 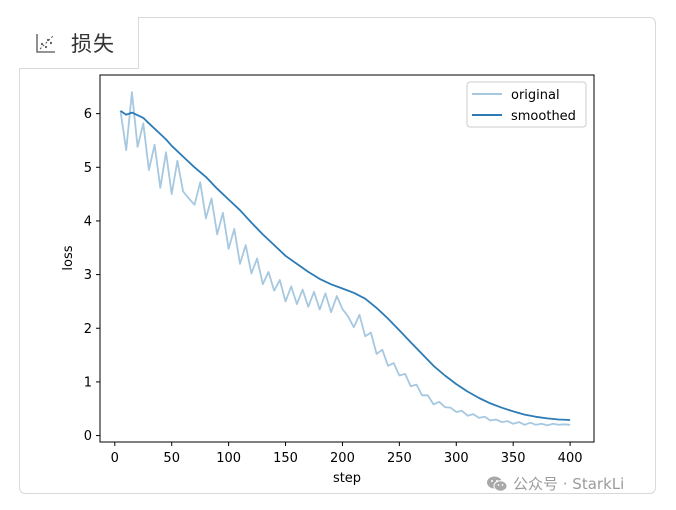 What do you see at coordinates (88, 382) in the screenshot?
I see `y-tick-label: 1` at bounding box center [88, 382].